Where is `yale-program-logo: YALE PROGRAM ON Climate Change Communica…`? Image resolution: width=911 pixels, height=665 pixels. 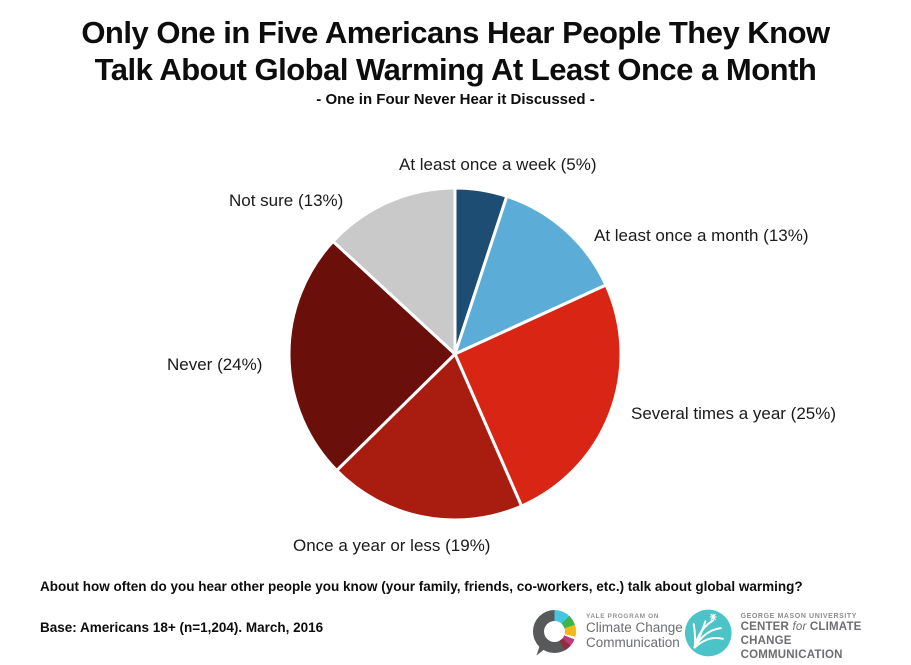 yale-program-logo: YALE PROGRAM ON Climate Change Communica… is located at coordinates (608, 635).